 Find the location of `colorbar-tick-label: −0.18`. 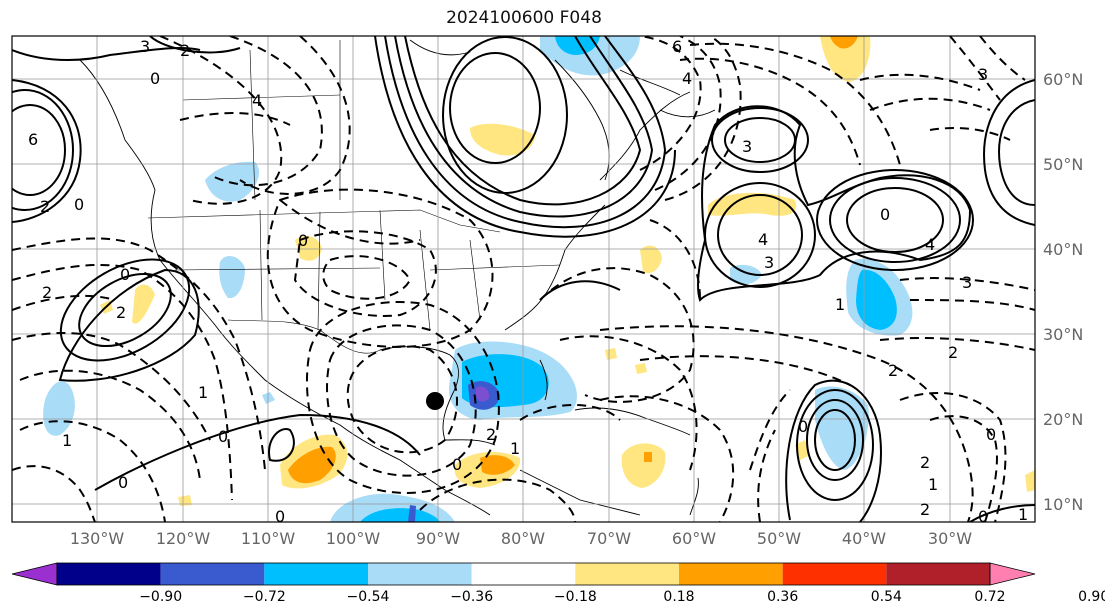

colorbar-tick-label: −0.18 is located at coordinates (575, 597).